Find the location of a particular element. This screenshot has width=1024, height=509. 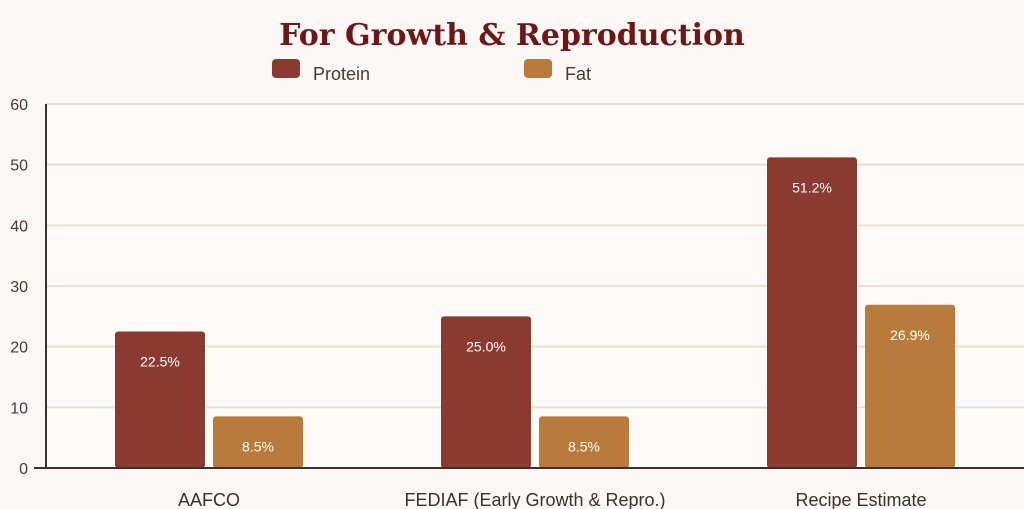

legend-swatch-protein is located at coordinates (286, 68).